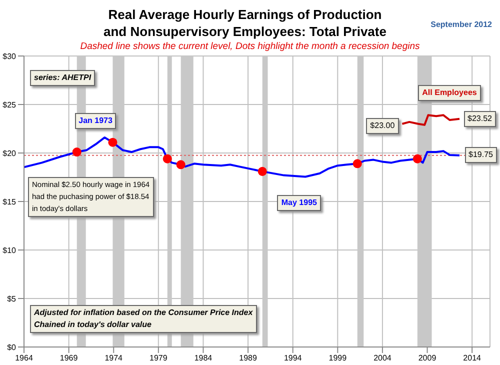 The width and height of the screenshot is (500, 365). Describe the element at coordinates (95, 121) in the screenshot. I see `annotation: Jan 1973` at that location.